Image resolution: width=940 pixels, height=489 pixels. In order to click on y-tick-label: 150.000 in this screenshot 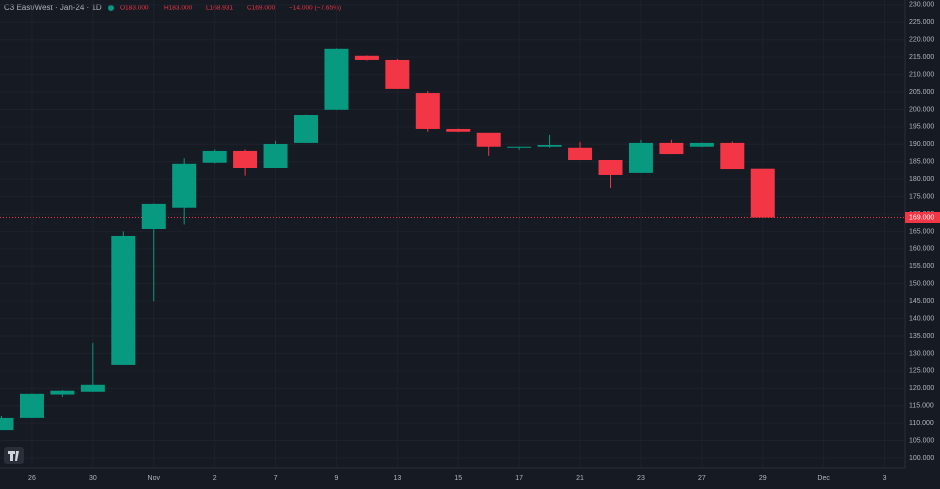, I will do `click(921, 284)`.